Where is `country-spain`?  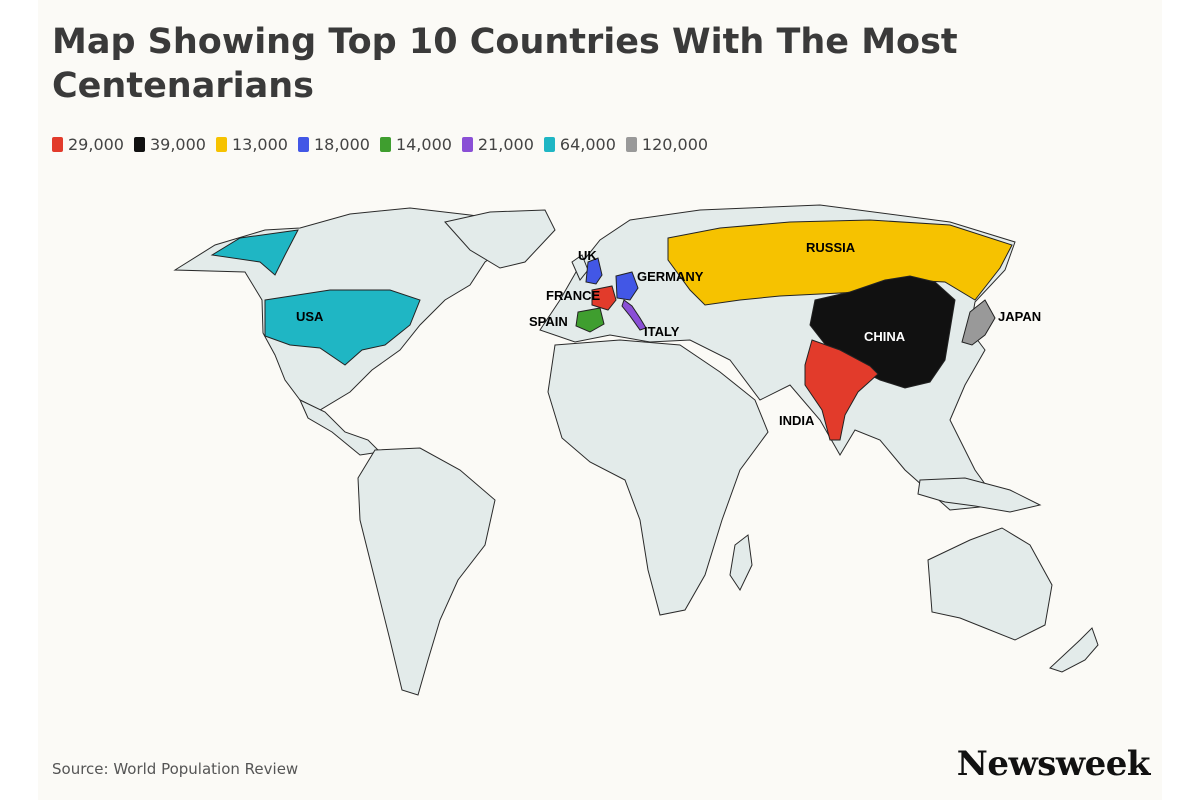
country-spain is located at coordinates (590, 320).